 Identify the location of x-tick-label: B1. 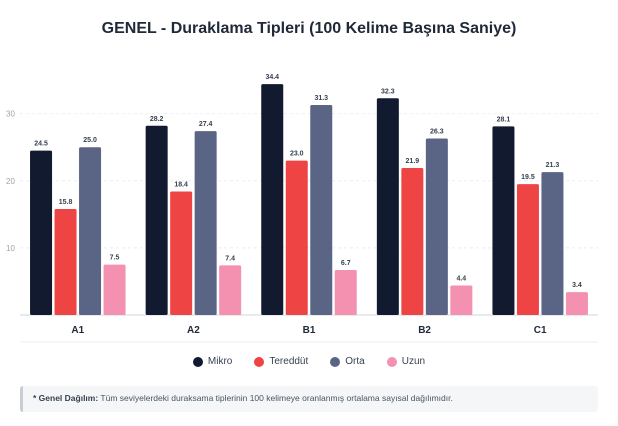
(309, 330).